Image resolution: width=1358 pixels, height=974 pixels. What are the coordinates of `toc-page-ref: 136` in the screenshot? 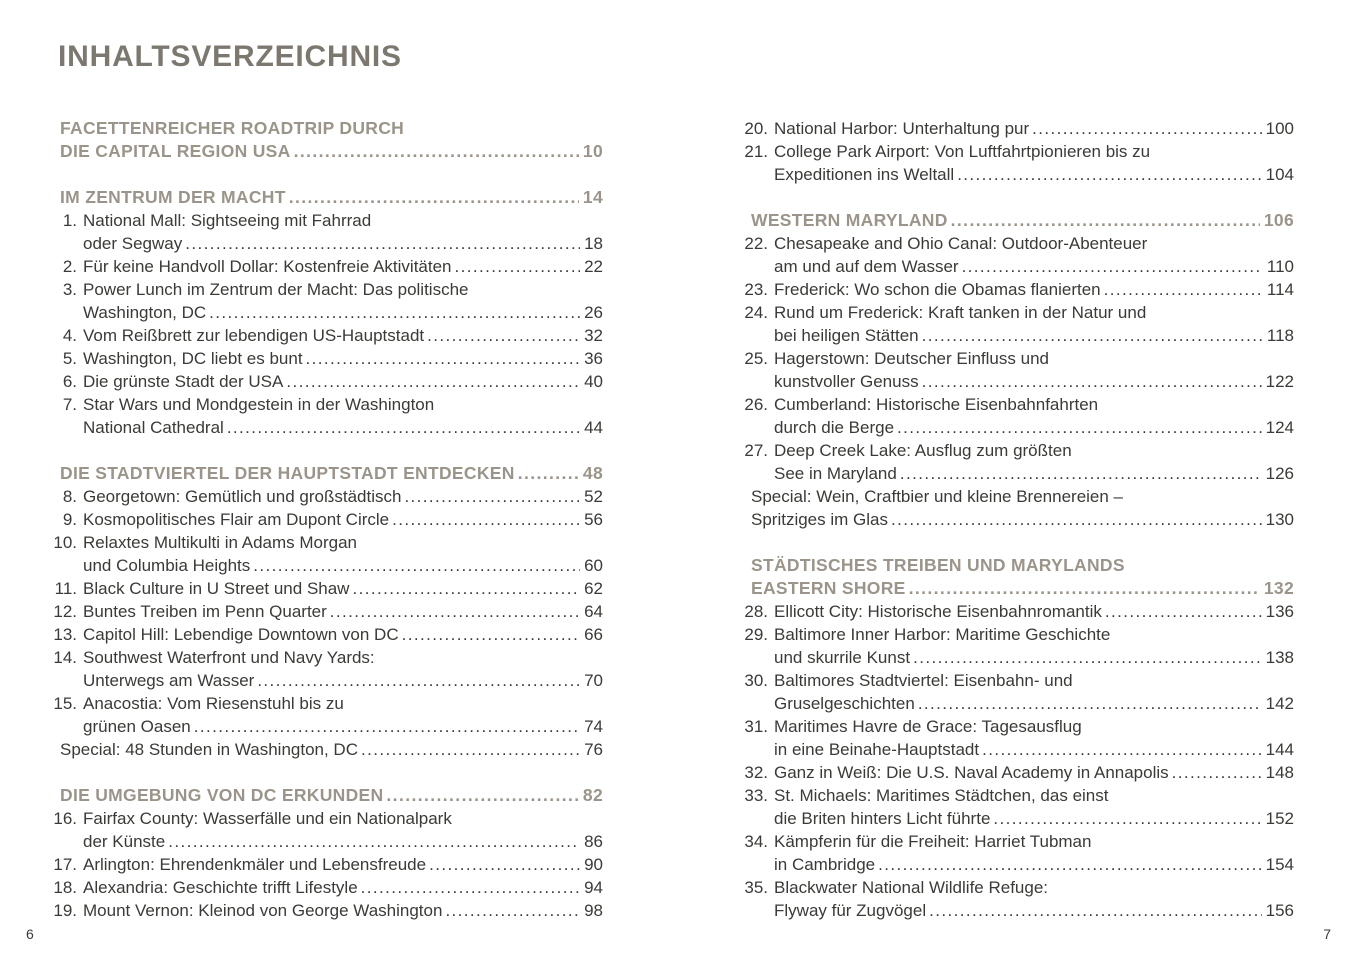 It's located at (1279, 611).